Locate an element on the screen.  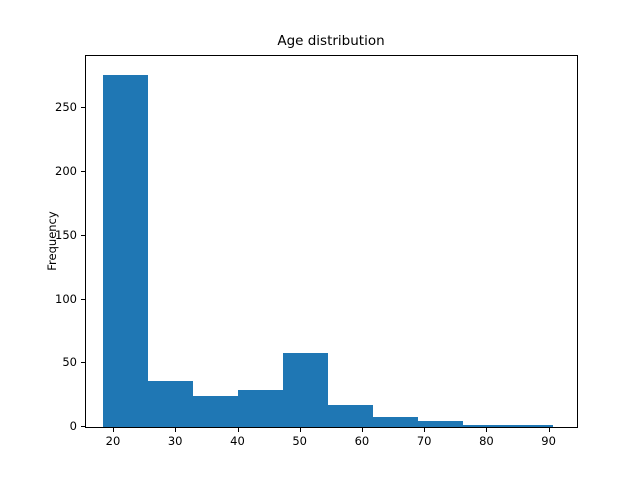
x-tick-label: 70 is located at coordinates (424, 441).